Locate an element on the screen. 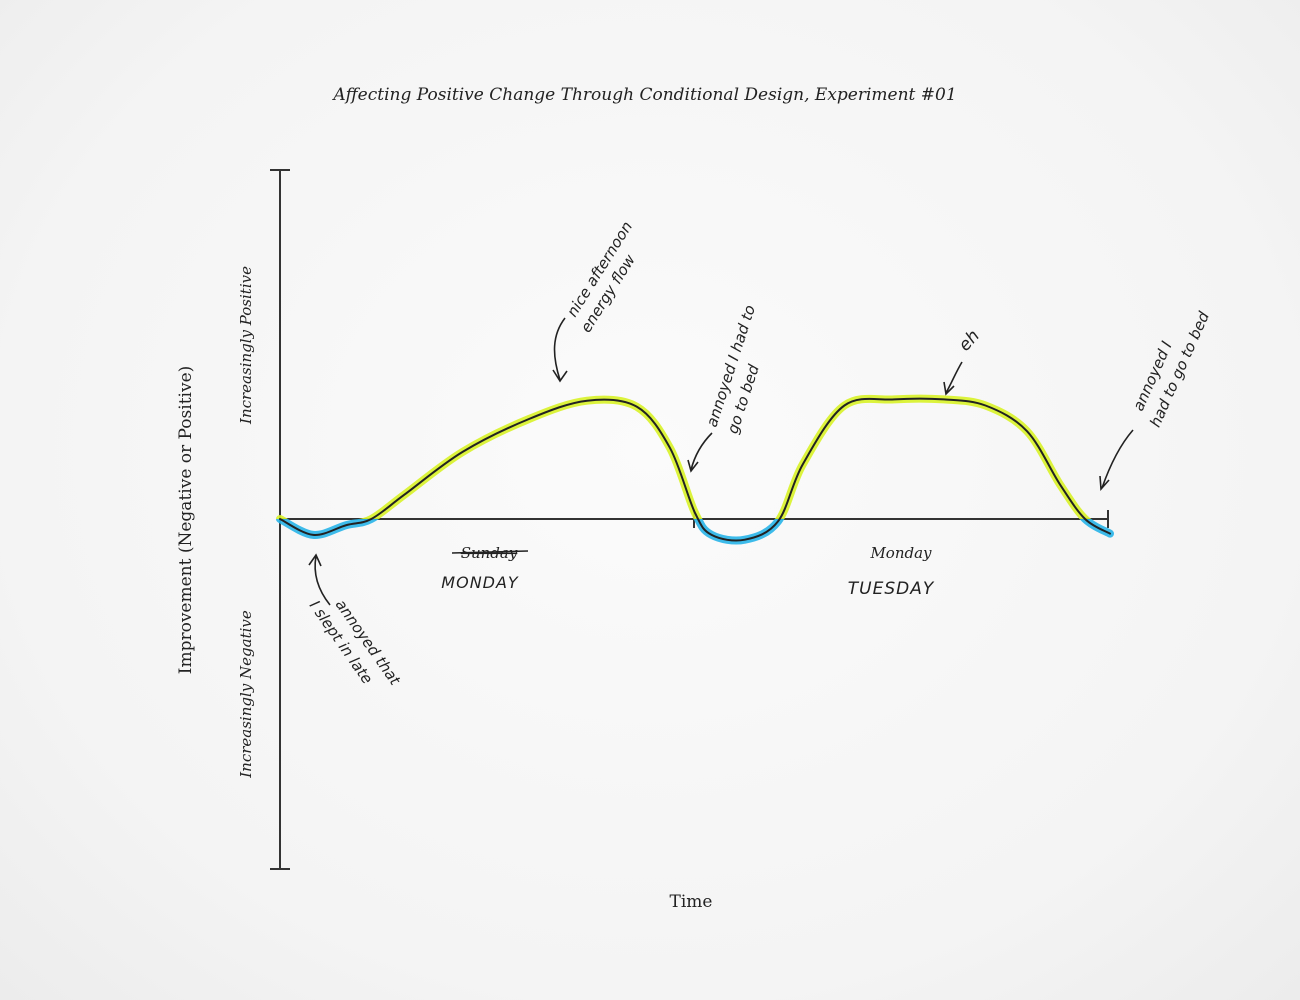  annotation-eh-arrow is located at coordinates (953, 378).